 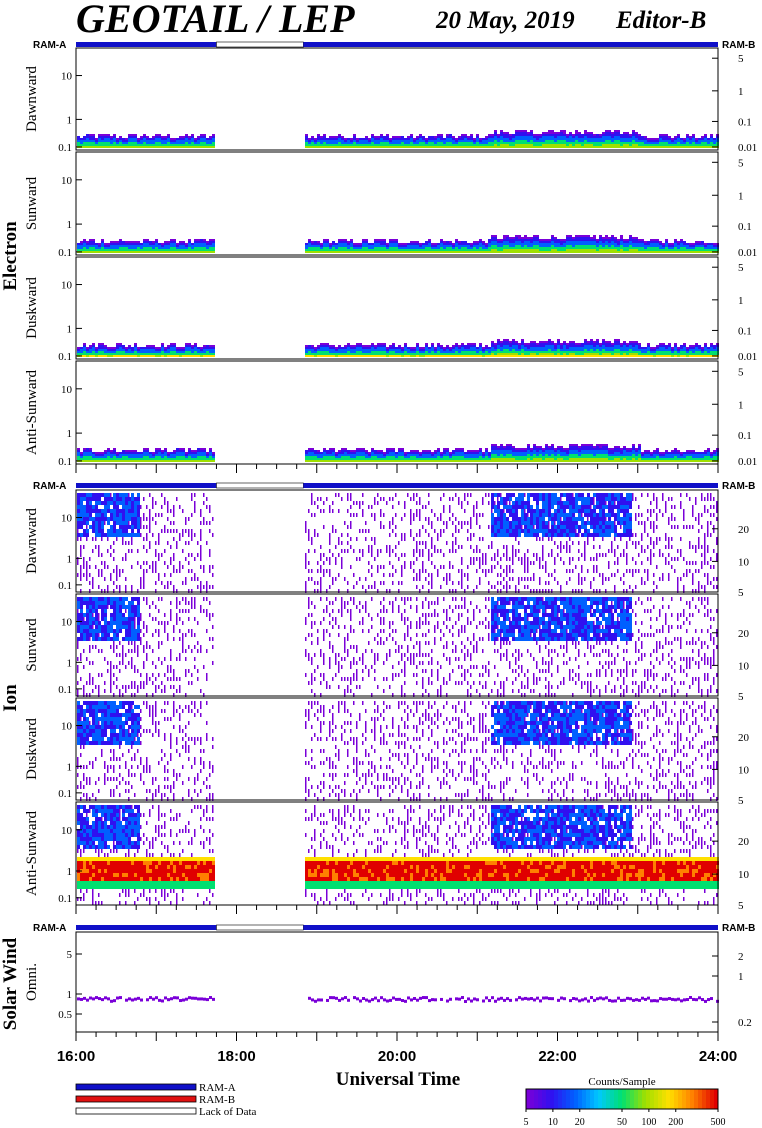 What do you see at coordinates (397, 1056) in the screenshot?
I see `x-tick-label: 20:00` at bounding box center [397, 1056].